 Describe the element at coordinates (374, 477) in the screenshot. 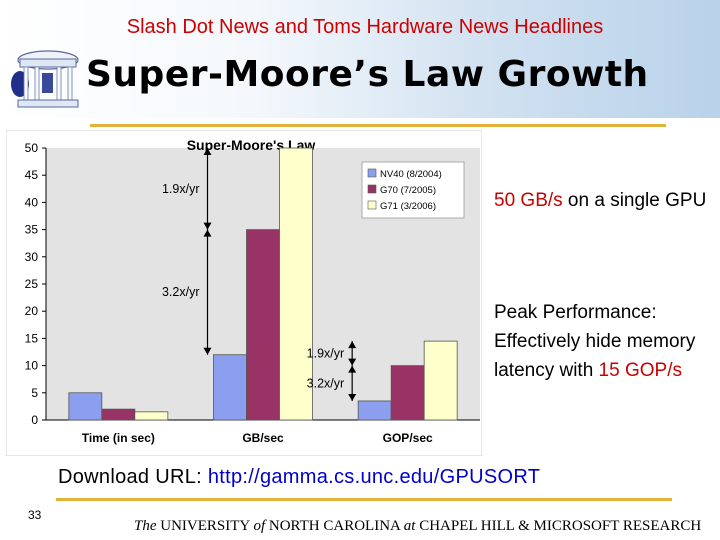

I see `download-link: http://gamma.cs.unc.edu/GPUSORT` at that location.